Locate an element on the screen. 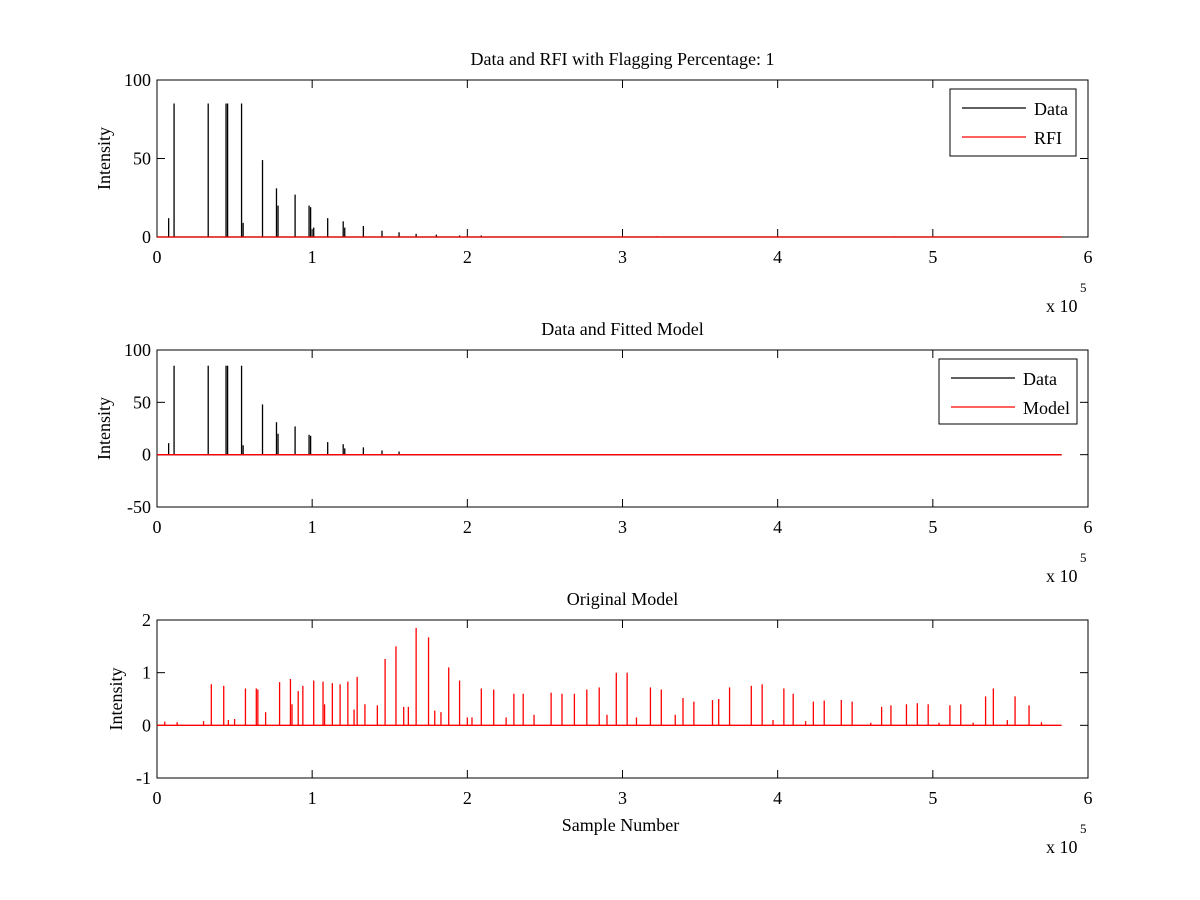  y-tick-label: 1 is located at coordinates (146, 673).